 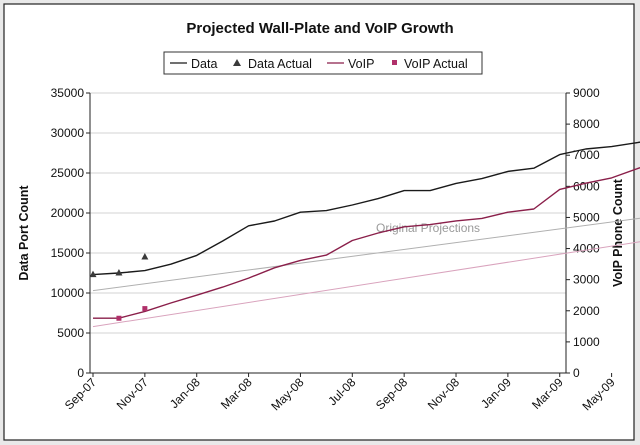 I want to click on y-tick-label: 0, so click(x=80, y=373).